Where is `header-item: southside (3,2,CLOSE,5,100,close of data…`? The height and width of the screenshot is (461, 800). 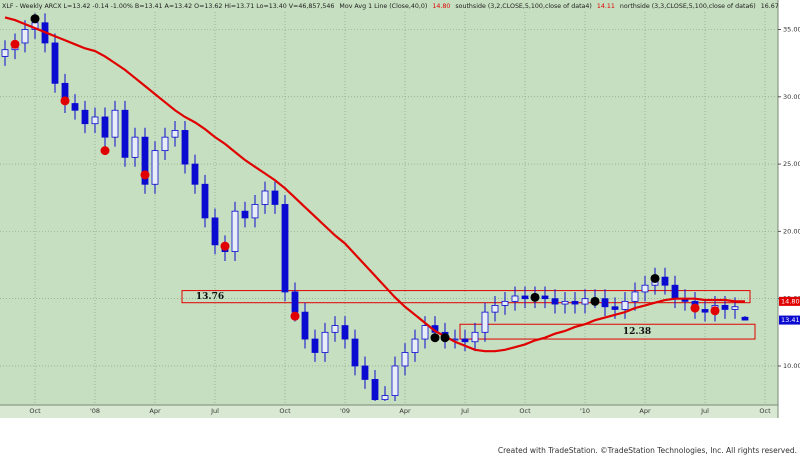 header-item: southside (3,2,CLOSE,5,100,close of data… is located at coordinates (523, 6).